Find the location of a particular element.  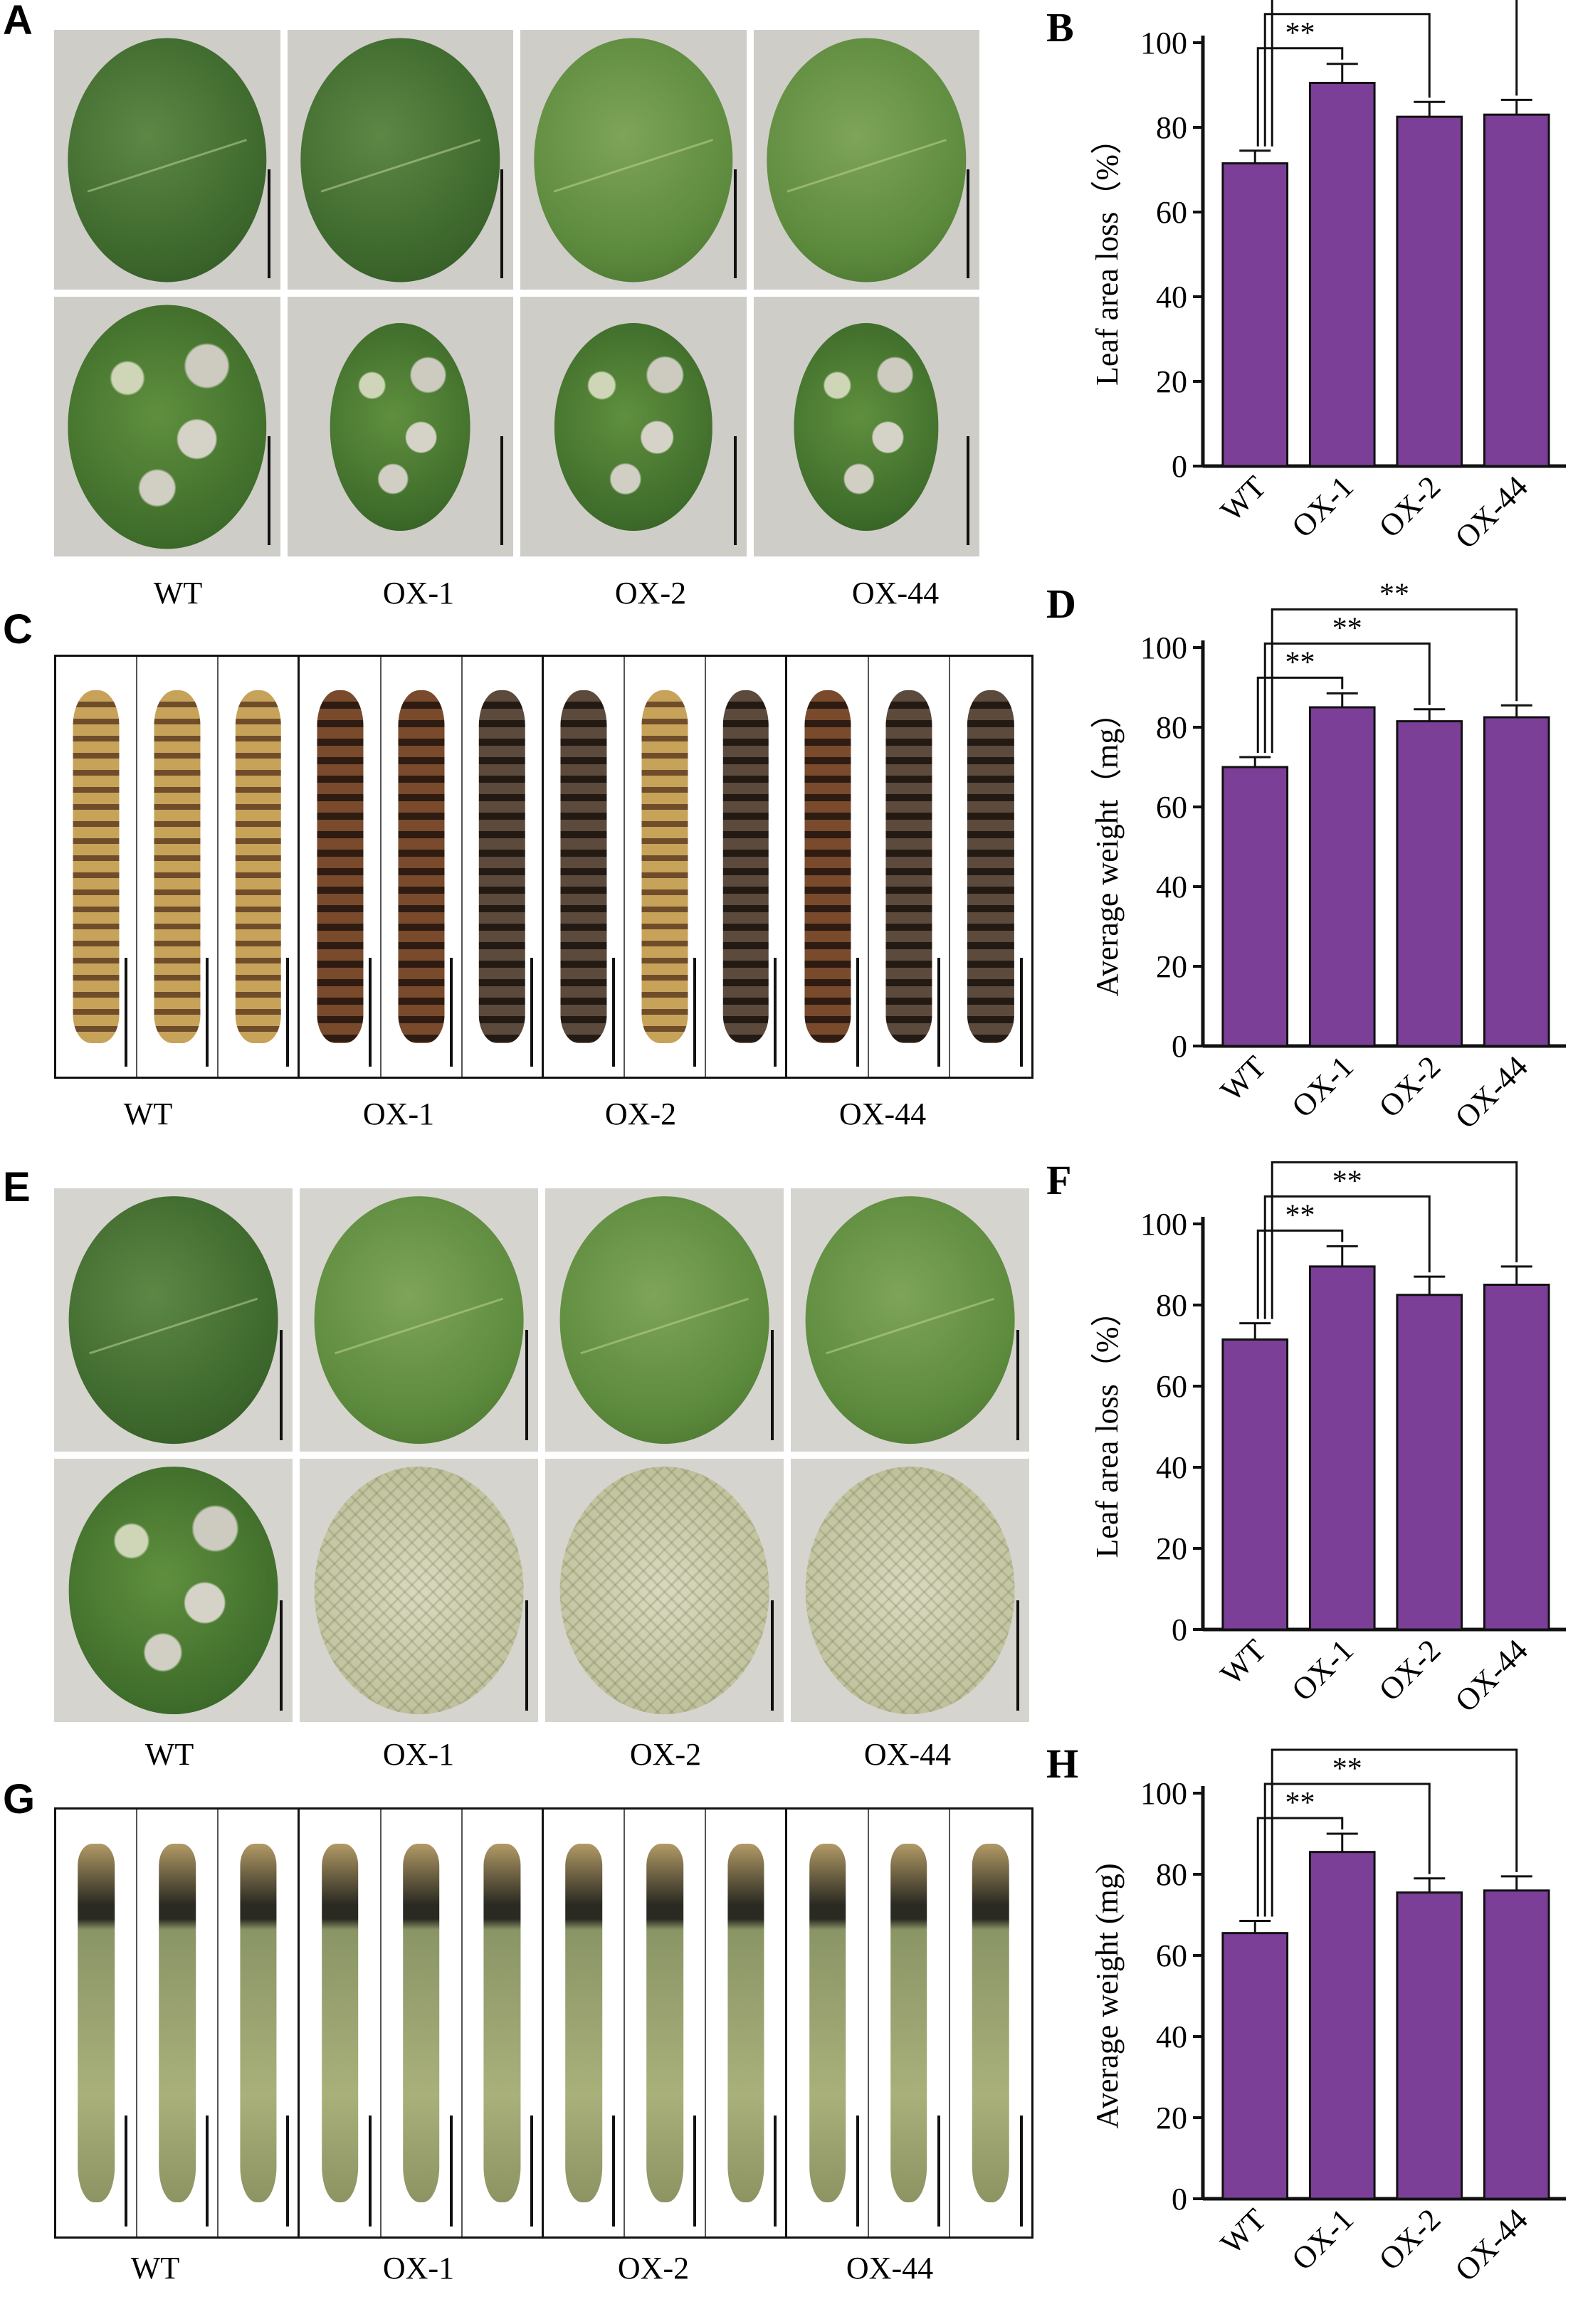

panel-letter-a: A is located at coordinates (18, 21).